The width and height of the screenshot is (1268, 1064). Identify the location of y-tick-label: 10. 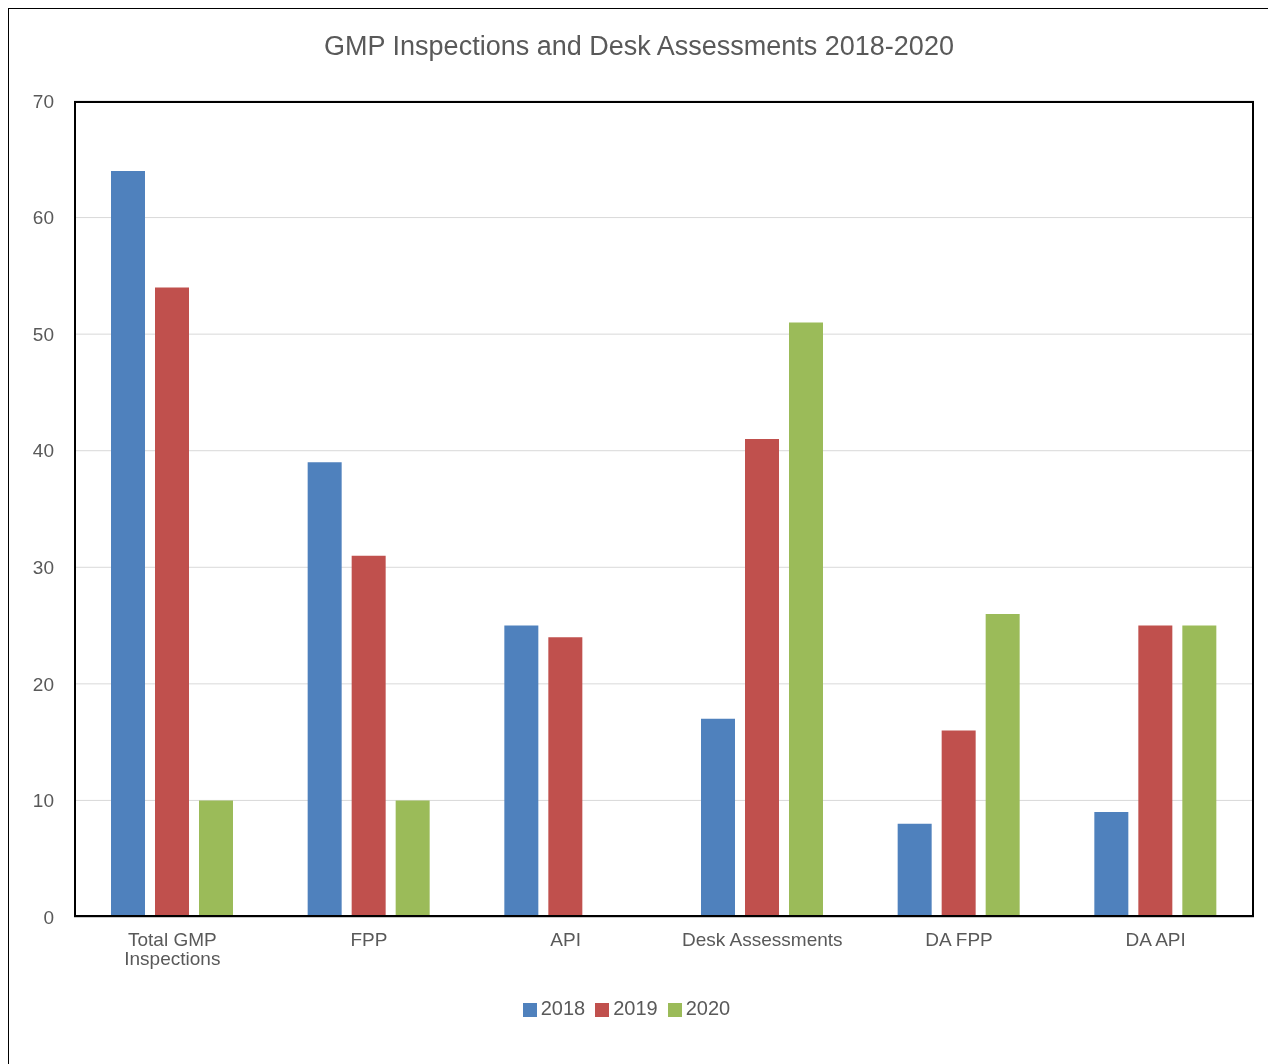
(43, 801).